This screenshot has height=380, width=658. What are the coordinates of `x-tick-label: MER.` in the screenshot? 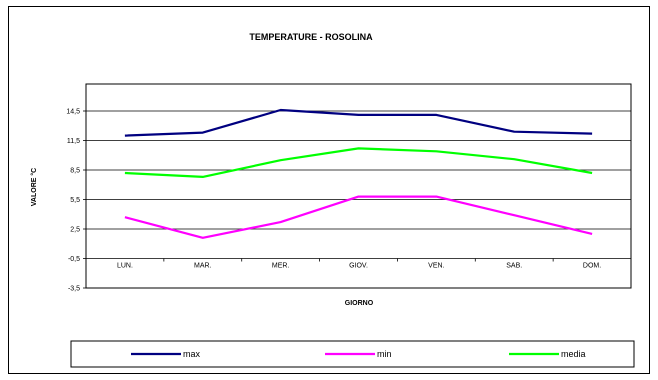 It's located at (281, 266).